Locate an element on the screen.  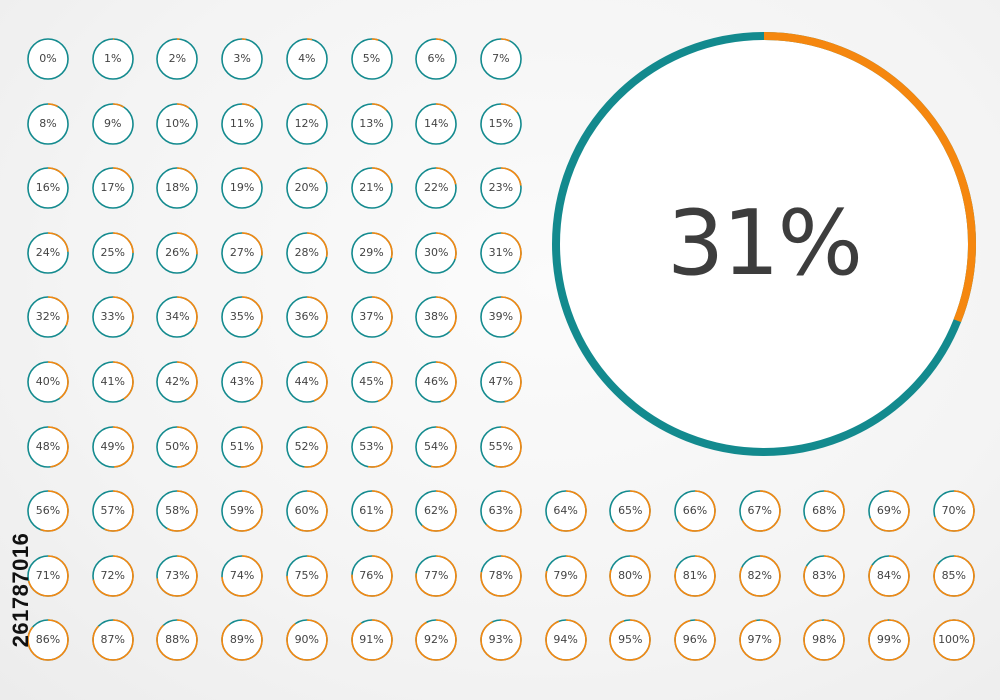
gauge: 14% is located at coordinates (436, 124).